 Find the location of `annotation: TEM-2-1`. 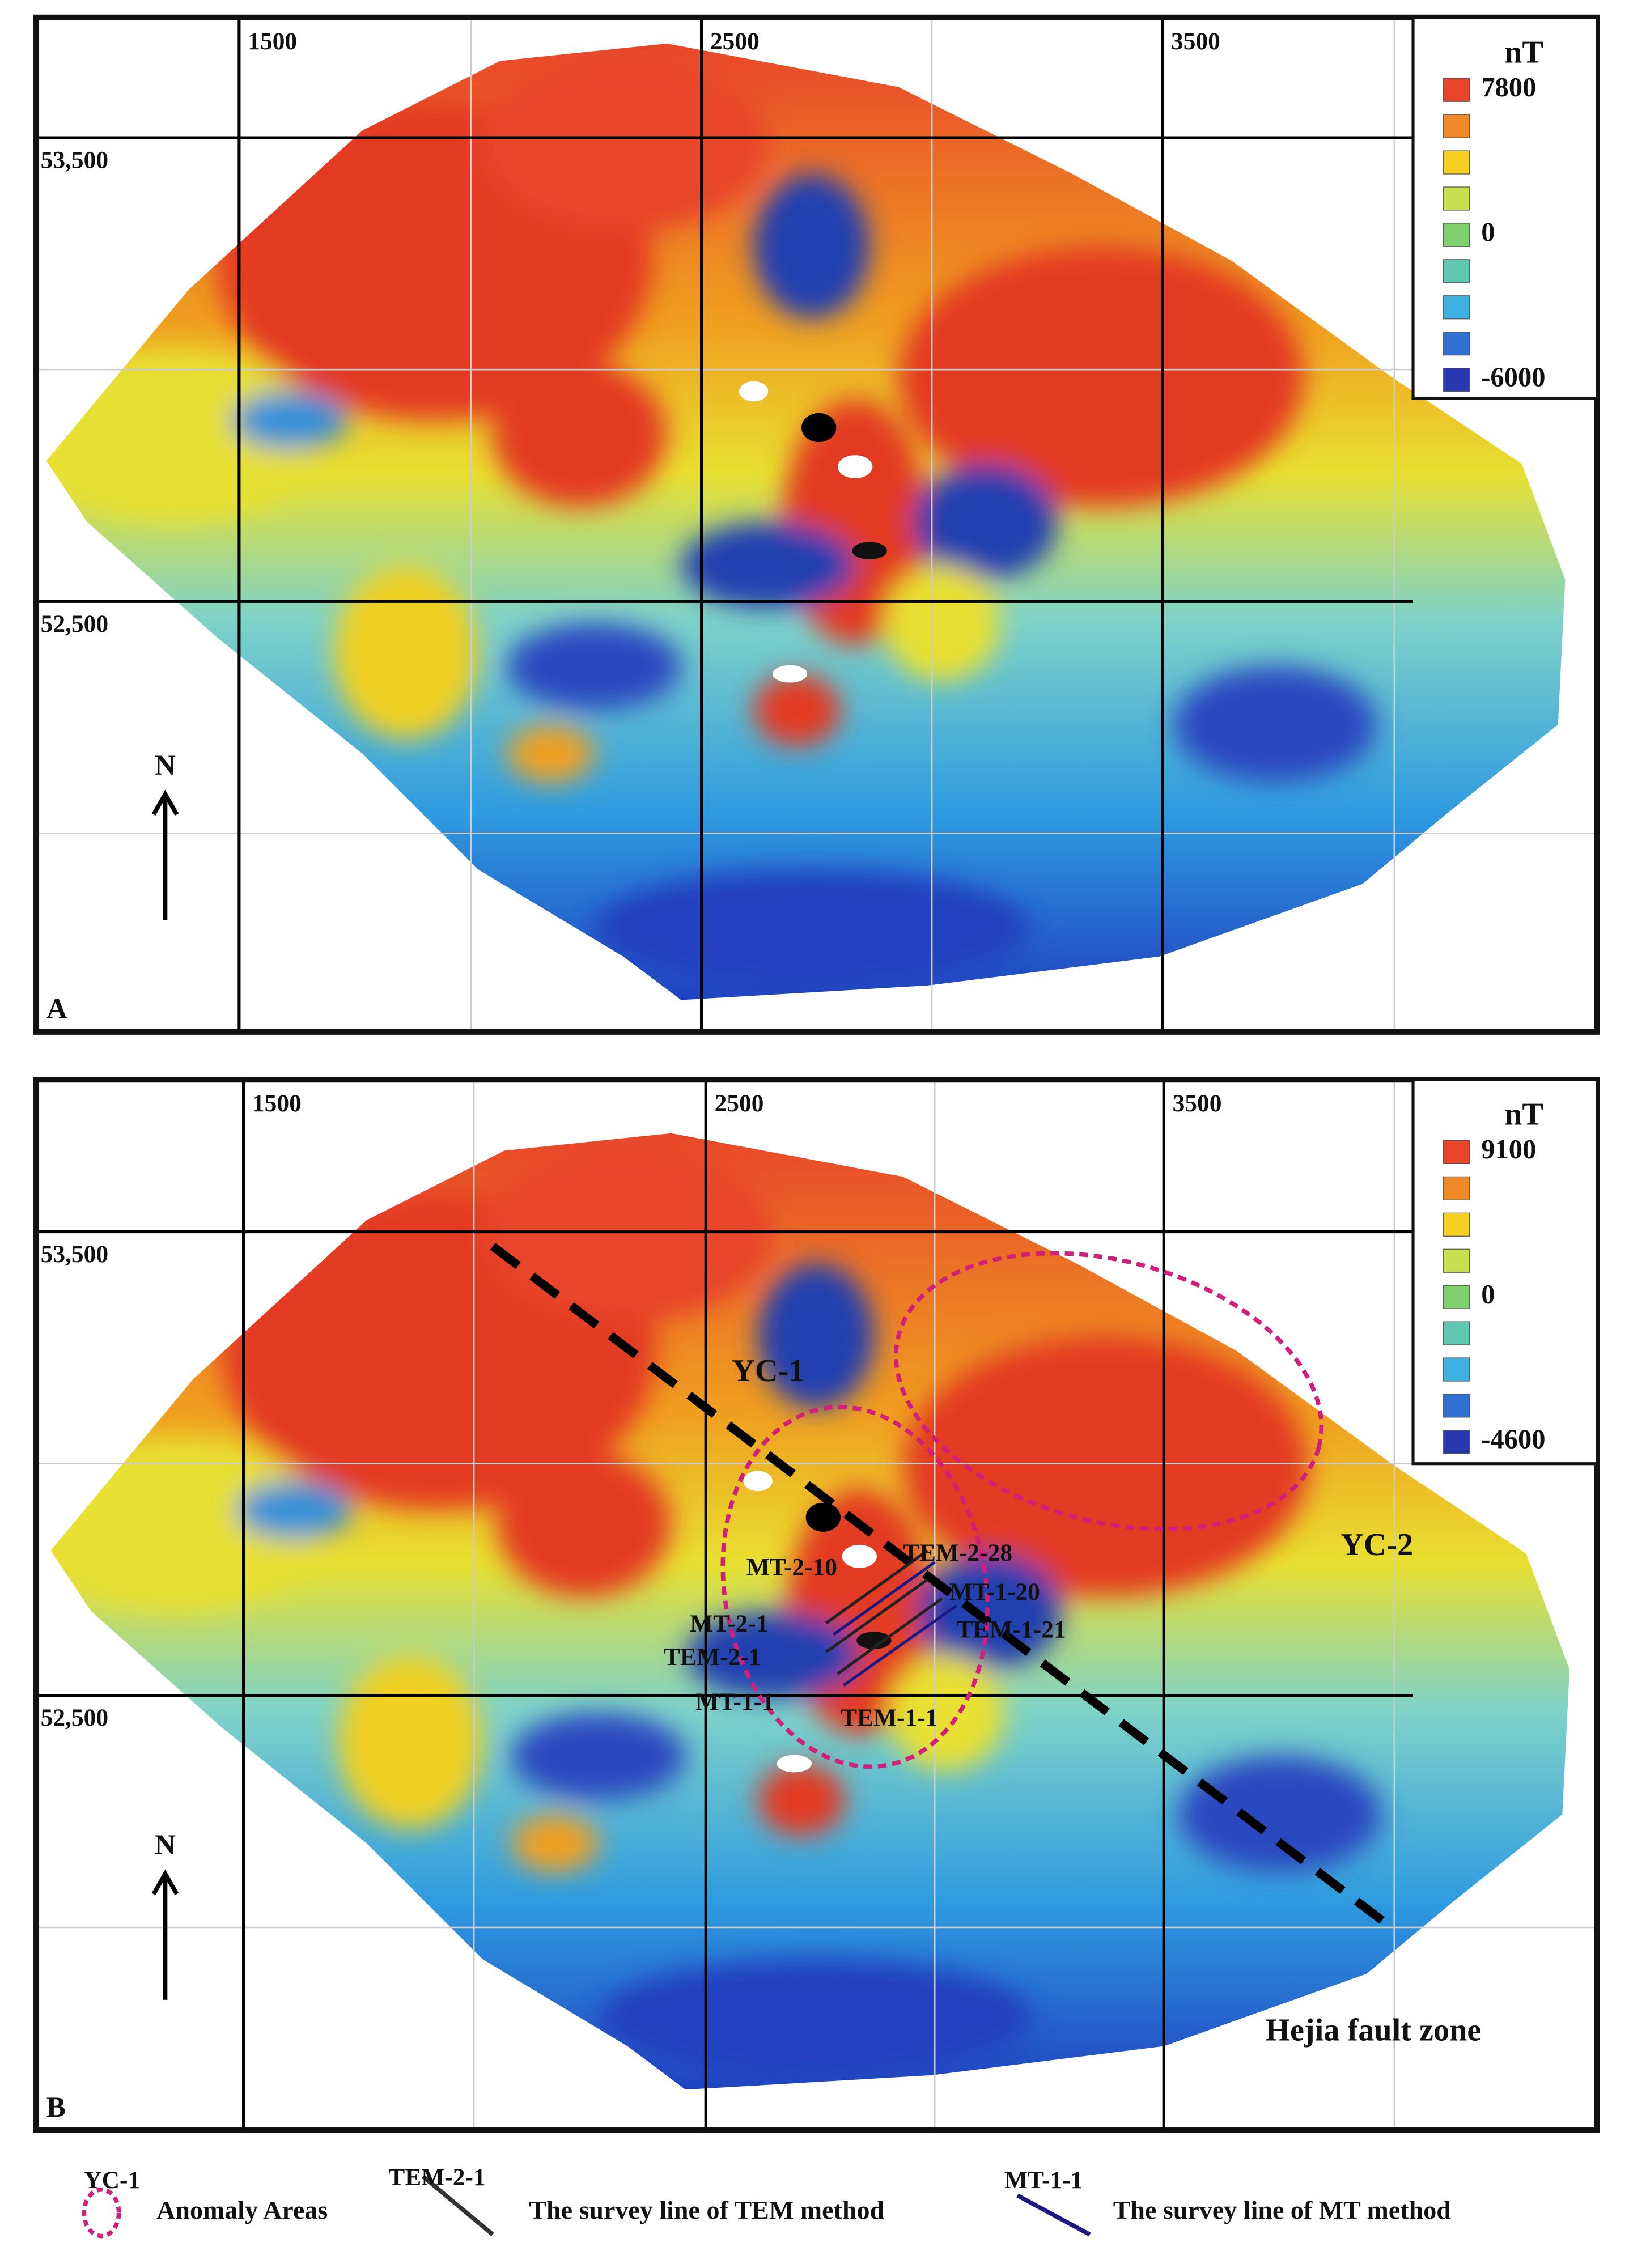

annotation: TEM-2-1 is located at coordinates (712, 1657).